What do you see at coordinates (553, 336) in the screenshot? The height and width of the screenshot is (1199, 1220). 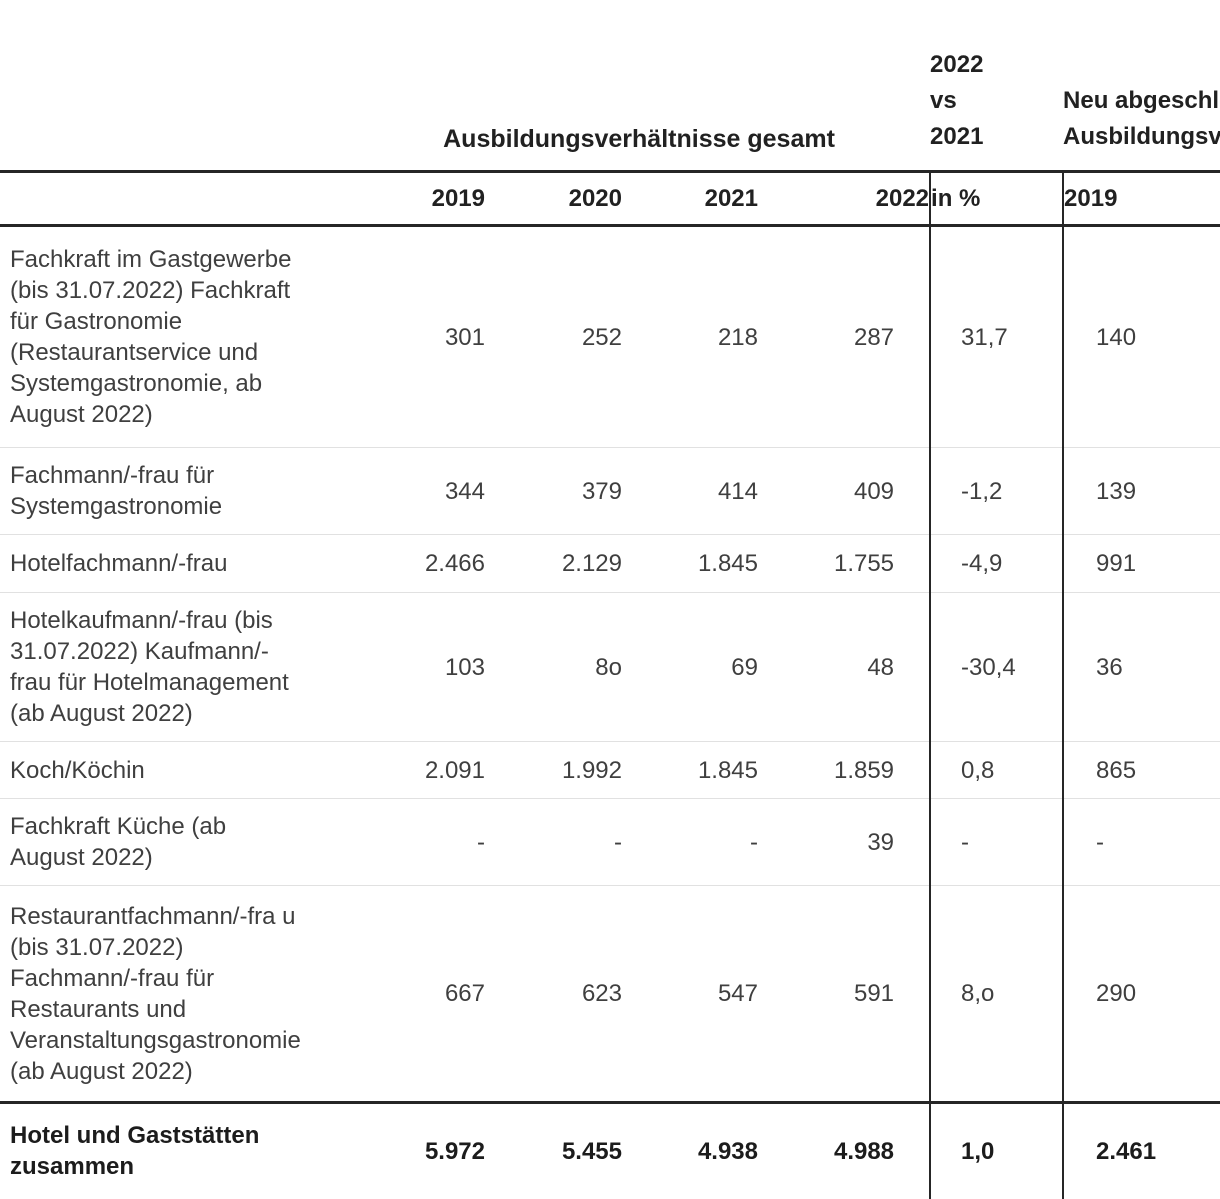 I see `cell-2020: 252` at bounding box center [553, 336].